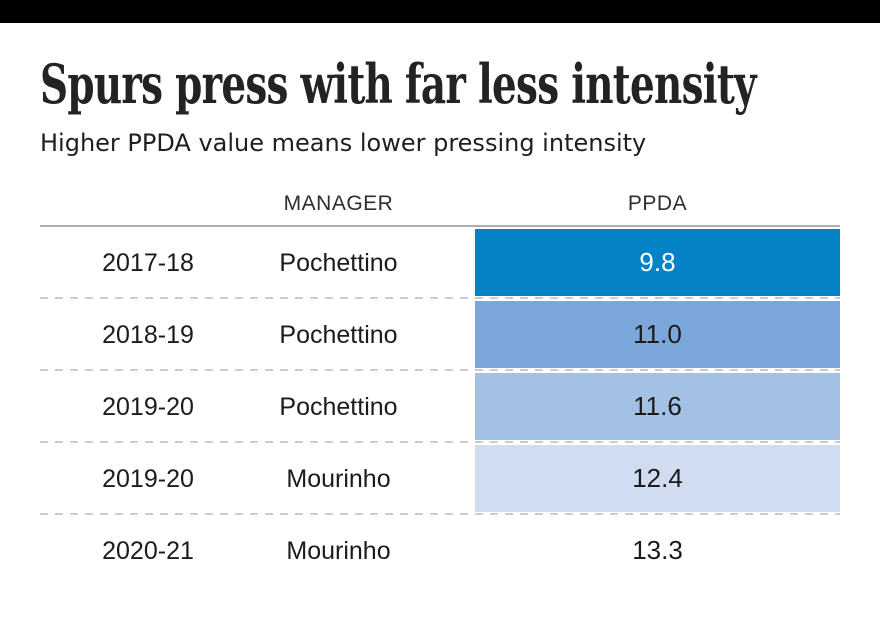  Describe the element at coordinates (398, 84) in the screenshot. I see `page-title-text: Spurs press with far less intensity` at that location.